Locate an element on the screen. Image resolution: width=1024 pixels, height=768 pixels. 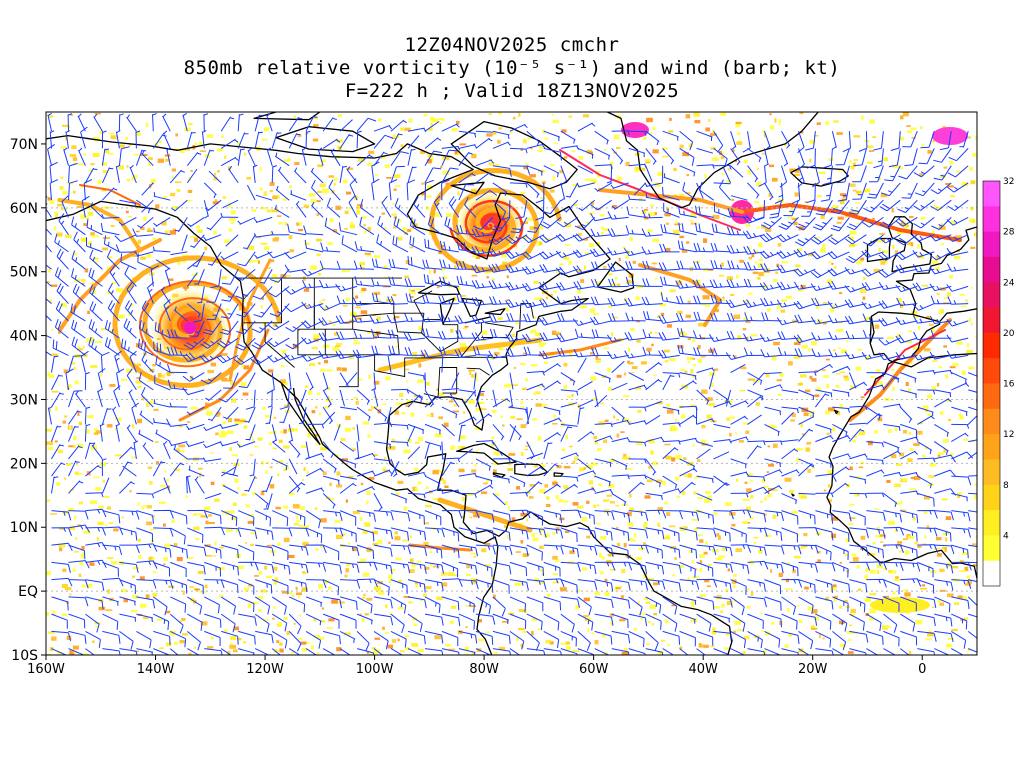
colorbar-swatch is located at coordinates (991, 421).